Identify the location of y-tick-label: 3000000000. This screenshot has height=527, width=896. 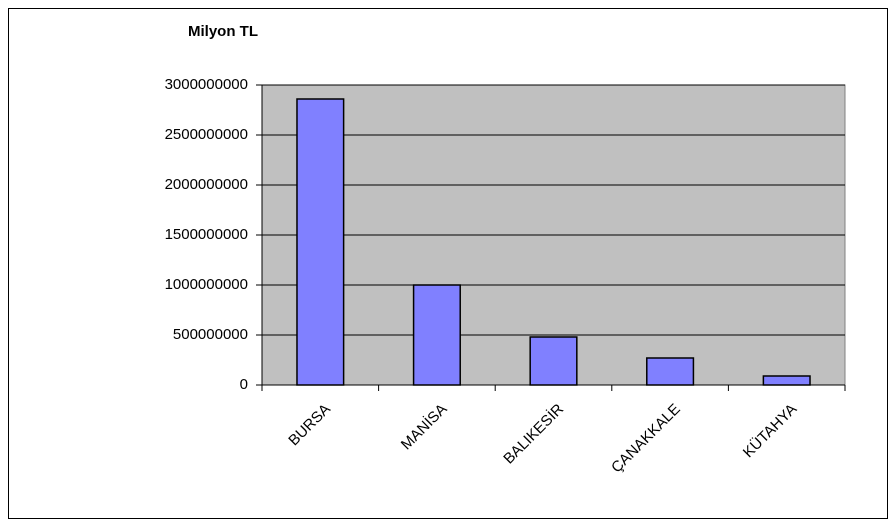
(206, 84).